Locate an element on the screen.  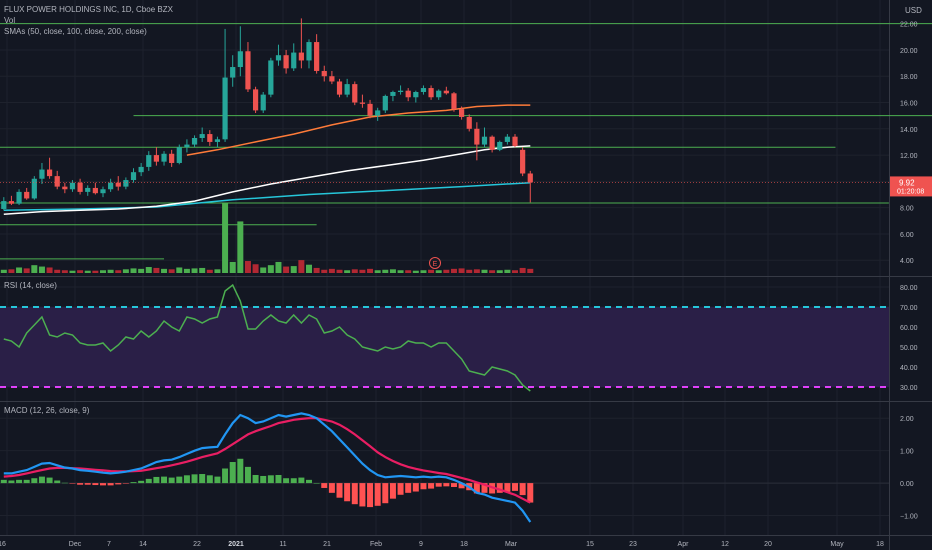
time-tick-label: Dec is located at coordinates (75, 544).